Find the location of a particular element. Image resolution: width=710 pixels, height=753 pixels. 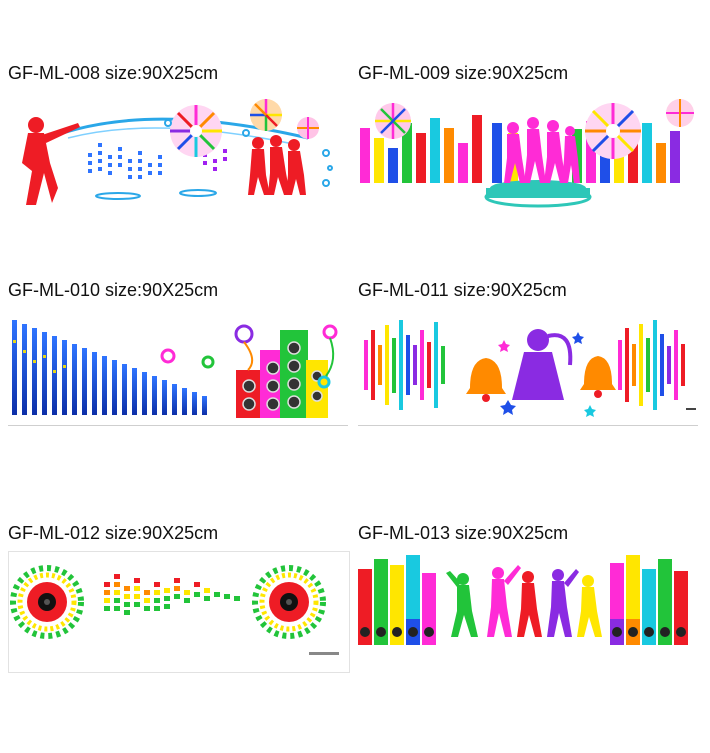

product-card-gf-ml-010: GF-ML-010 size:90X25cm is located at coordinates (180, 395).